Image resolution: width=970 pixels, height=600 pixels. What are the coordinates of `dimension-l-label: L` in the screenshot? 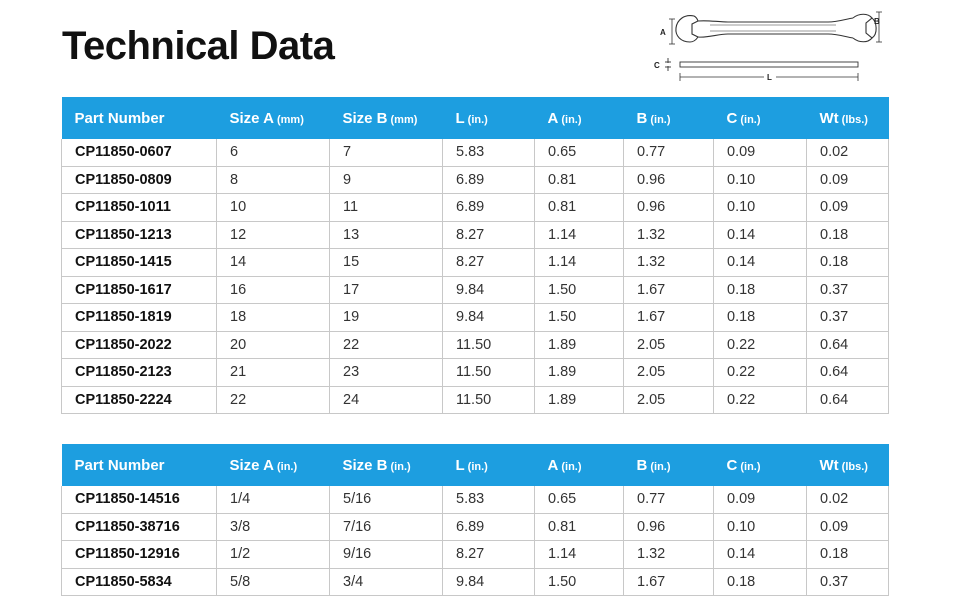 It's located at (769, 77).